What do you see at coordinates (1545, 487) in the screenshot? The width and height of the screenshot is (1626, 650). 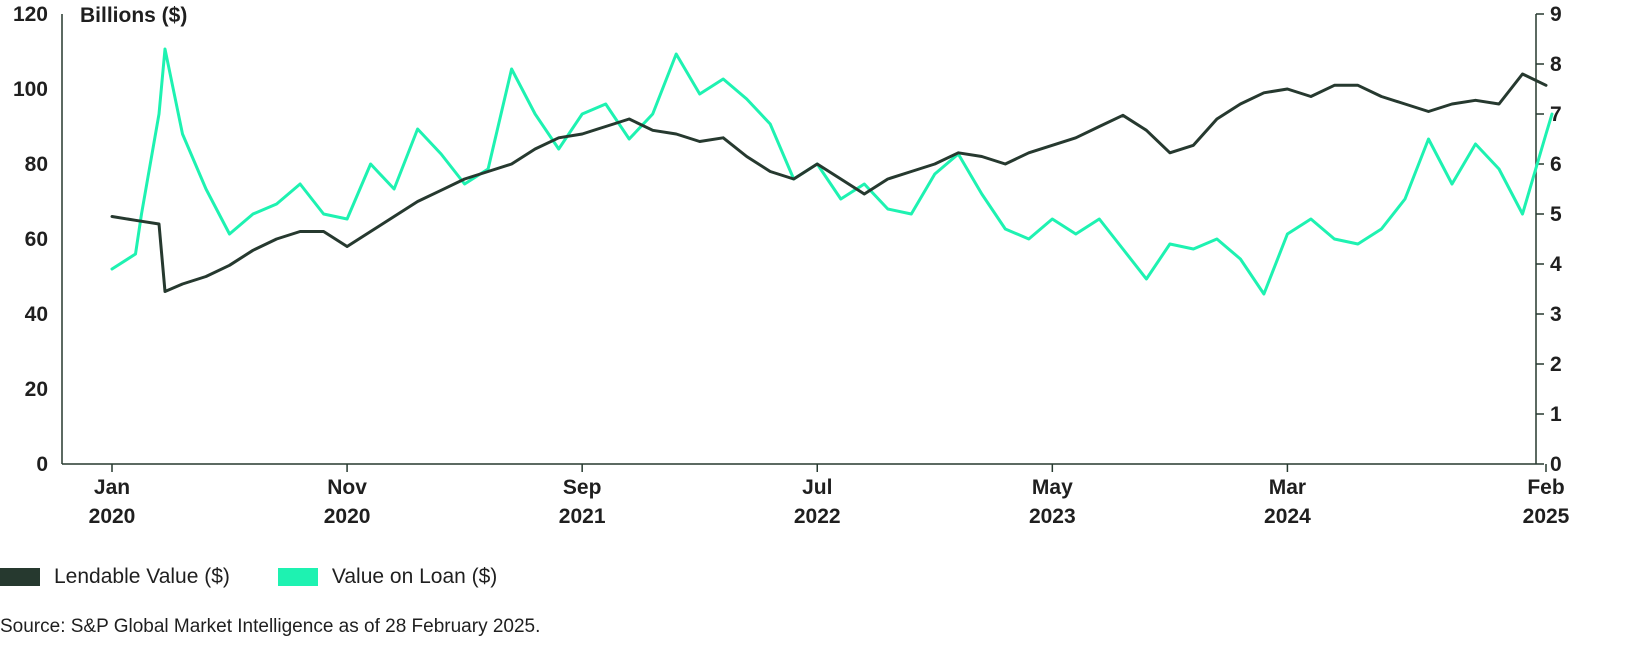 I see `x-tick-label-month: Feb` at bounding box center [1545, 487].